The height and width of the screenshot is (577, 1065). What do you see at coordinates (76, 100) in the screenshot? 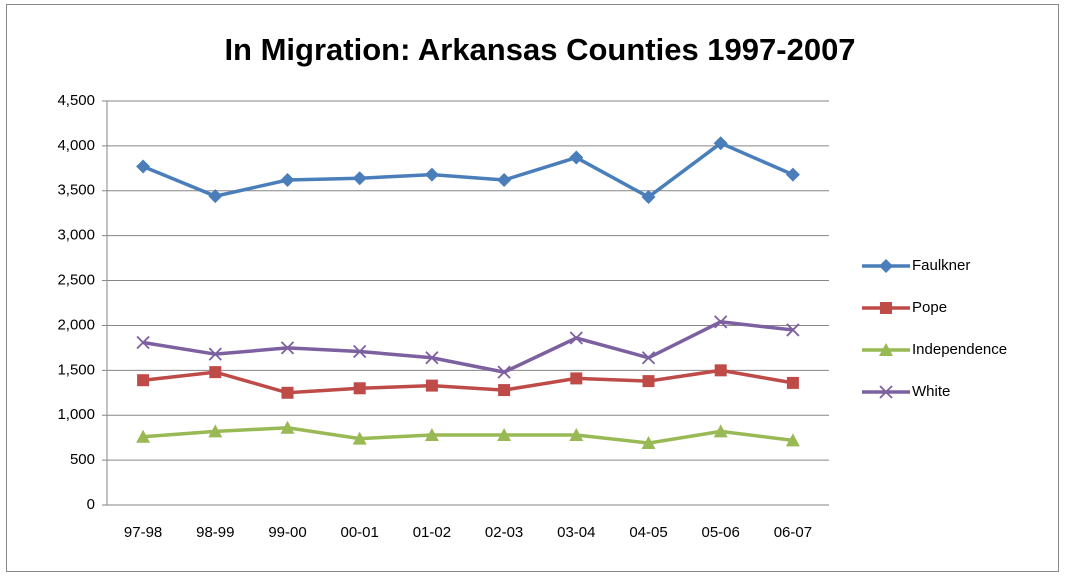
I see `y-tick-label: 4,500` at bounding box center [76, 100].